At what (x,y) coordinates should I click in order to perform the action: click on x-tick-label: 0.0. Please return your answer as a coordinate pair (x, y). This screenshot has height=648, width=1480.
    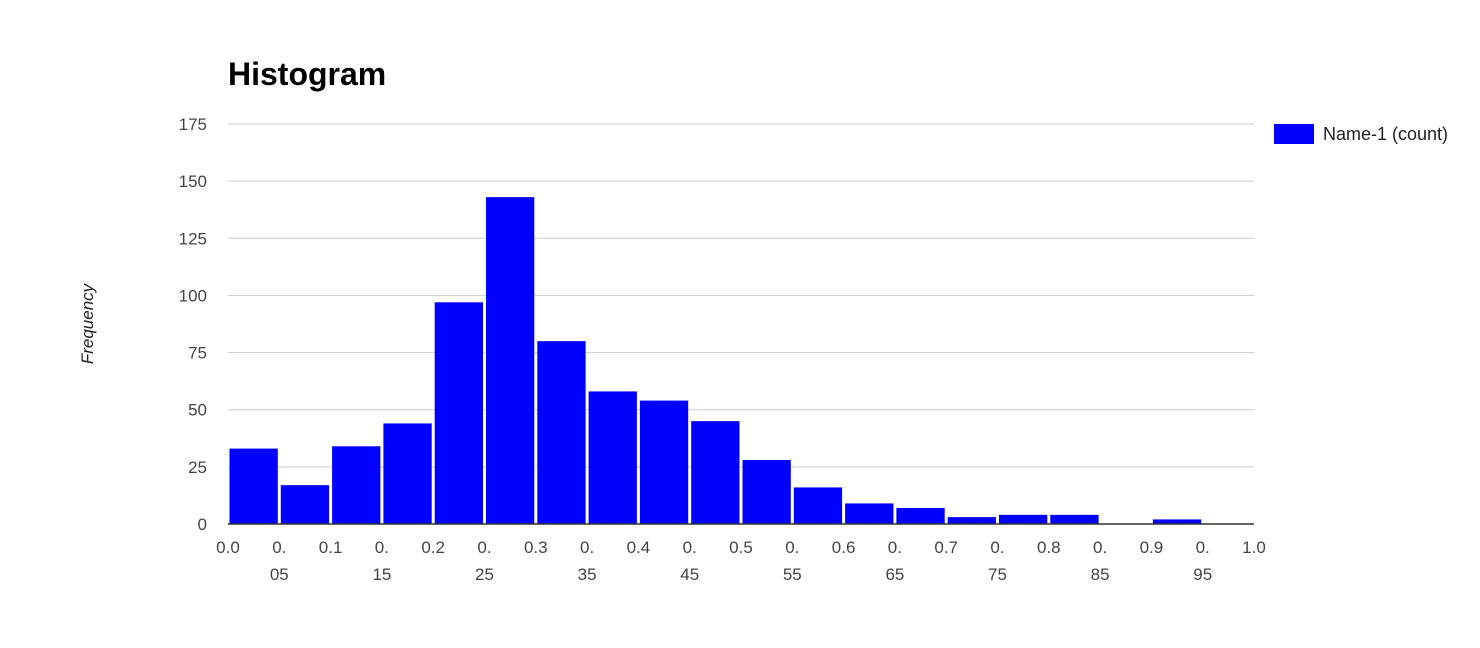
    Looking at the image, I should click on (228, 547).